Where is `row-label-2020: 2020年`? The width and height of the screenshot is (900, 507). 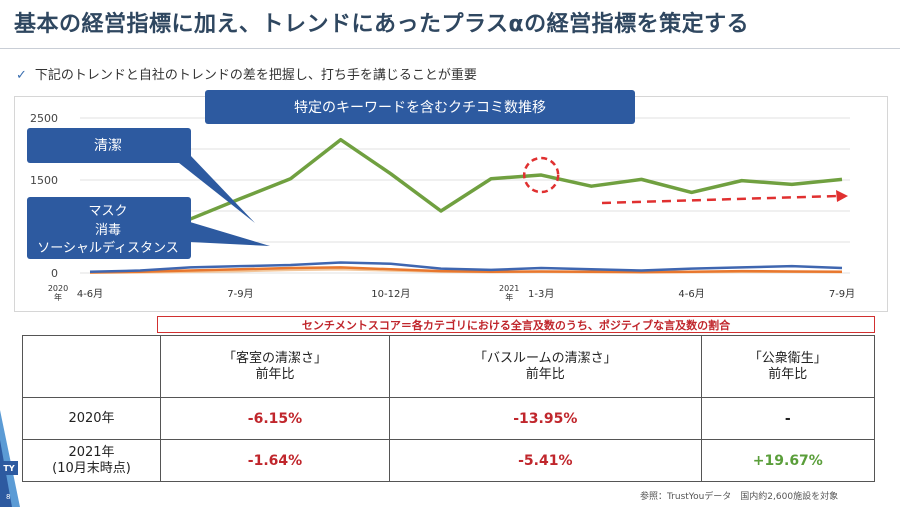 row-label-2020: 2020年 is located at coordinates (91, 418).